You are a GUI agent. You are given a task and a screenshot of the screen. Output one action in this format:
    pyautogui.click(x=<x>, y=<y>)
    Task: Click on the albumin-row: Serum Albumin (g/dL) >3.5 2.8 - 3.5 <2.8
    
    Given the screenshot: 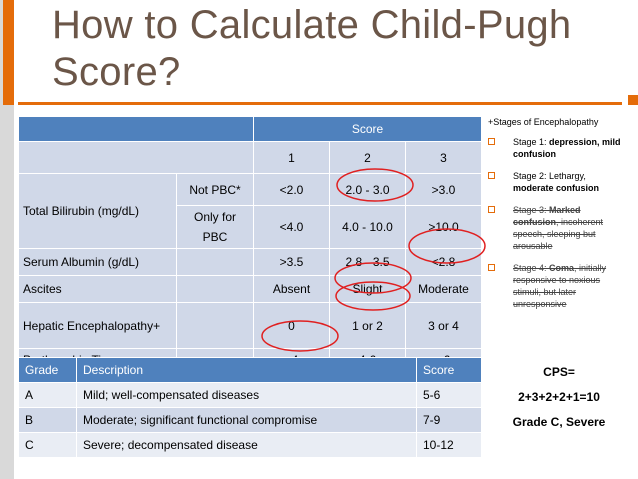 What is the action you would take?
    pyautogui.click(x=250, y=262)
    